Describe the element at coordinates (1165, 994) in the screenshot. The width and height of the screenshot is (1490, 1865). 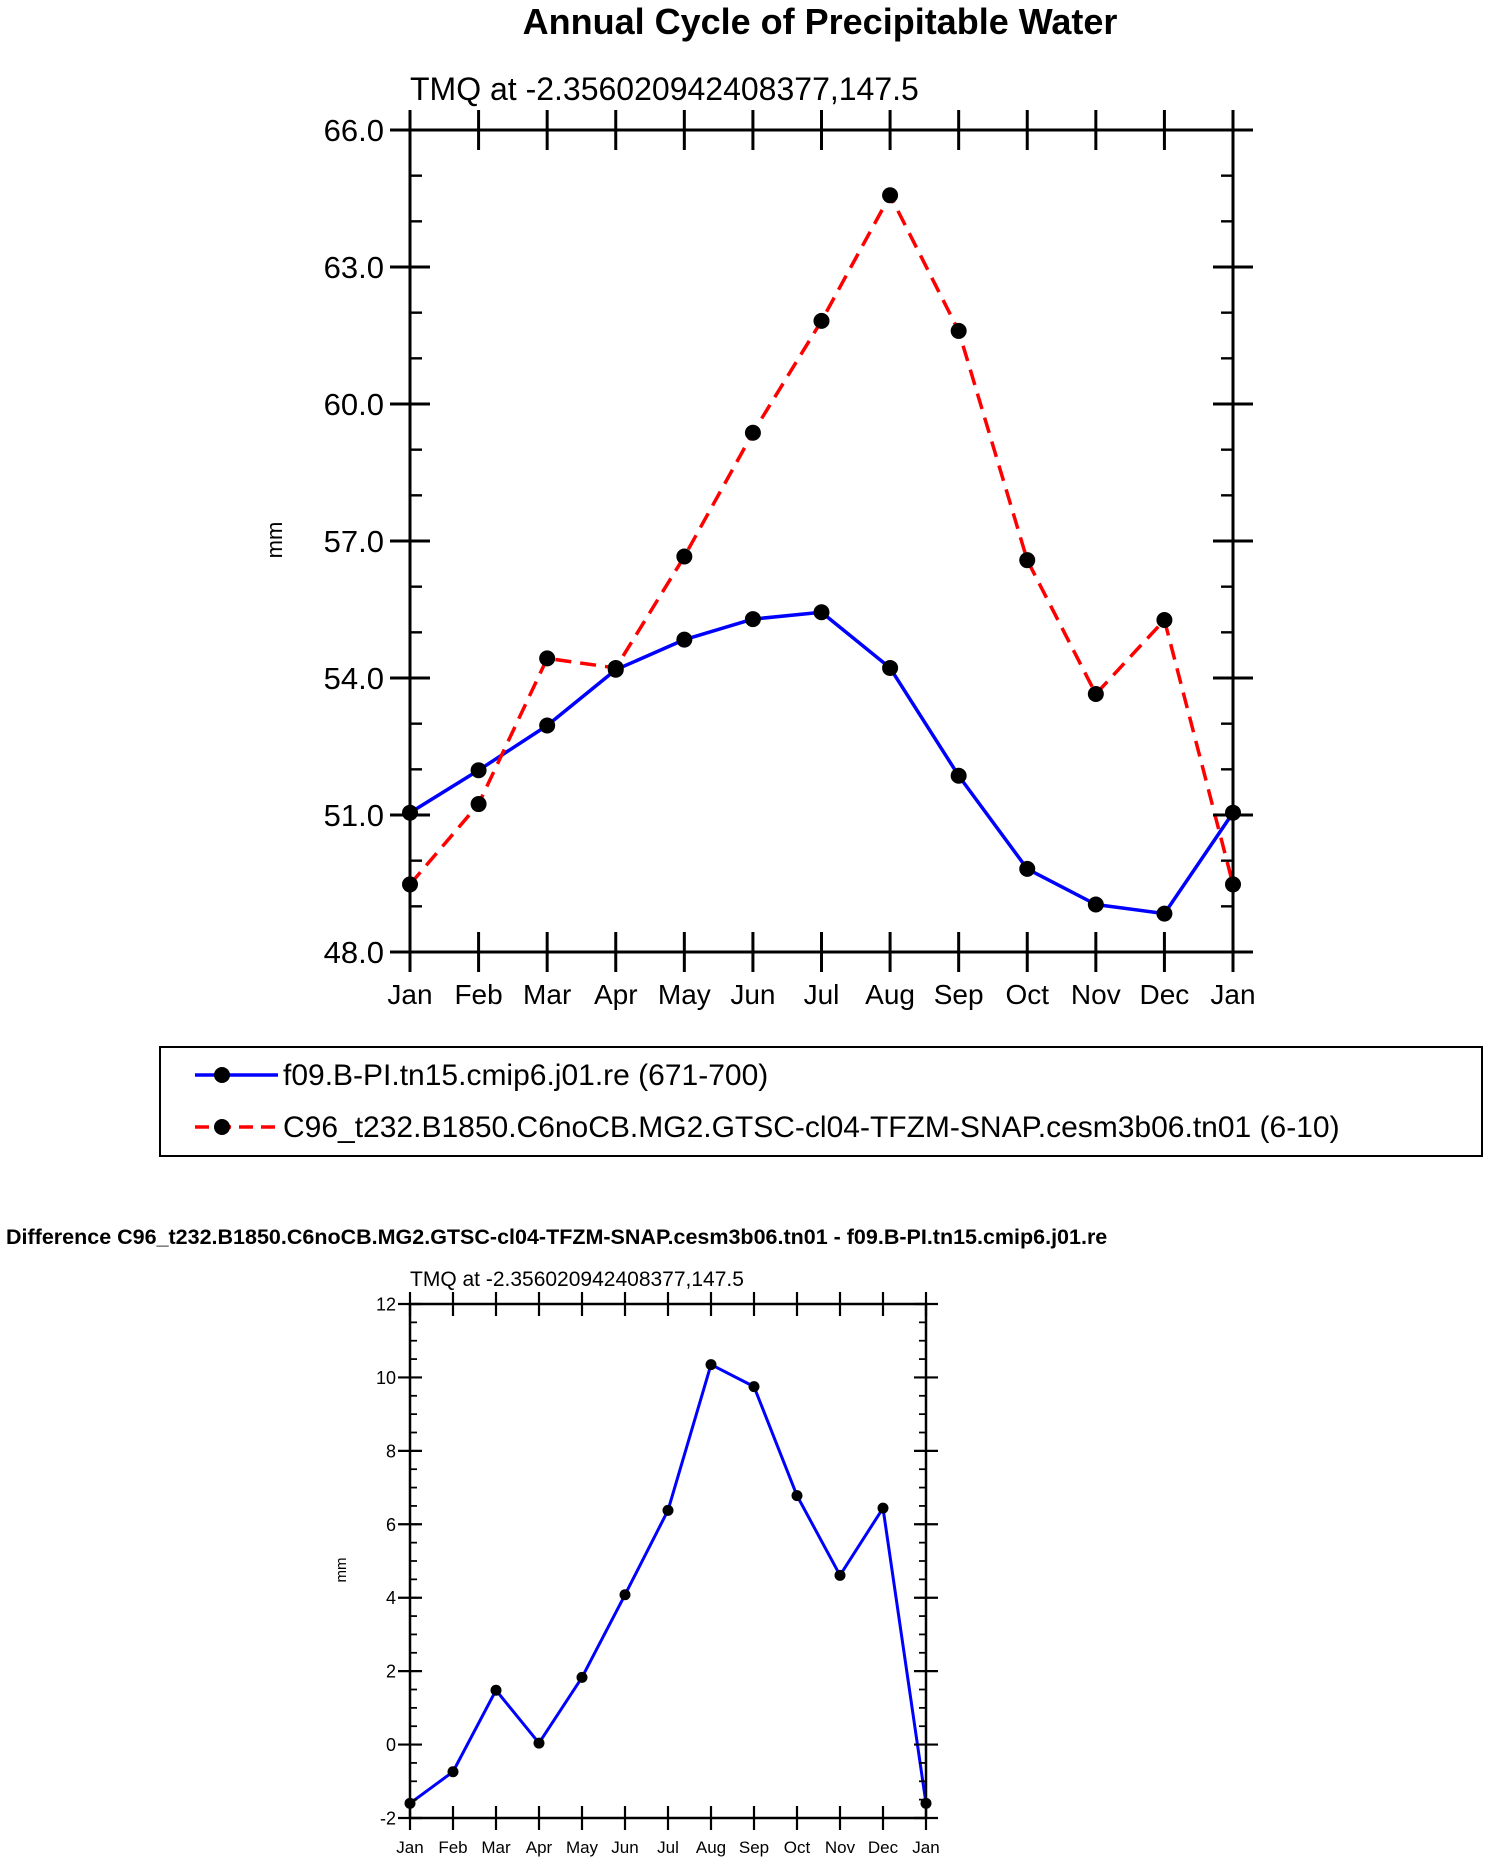
I see `chart1-xtick-label: Dec` at that location.